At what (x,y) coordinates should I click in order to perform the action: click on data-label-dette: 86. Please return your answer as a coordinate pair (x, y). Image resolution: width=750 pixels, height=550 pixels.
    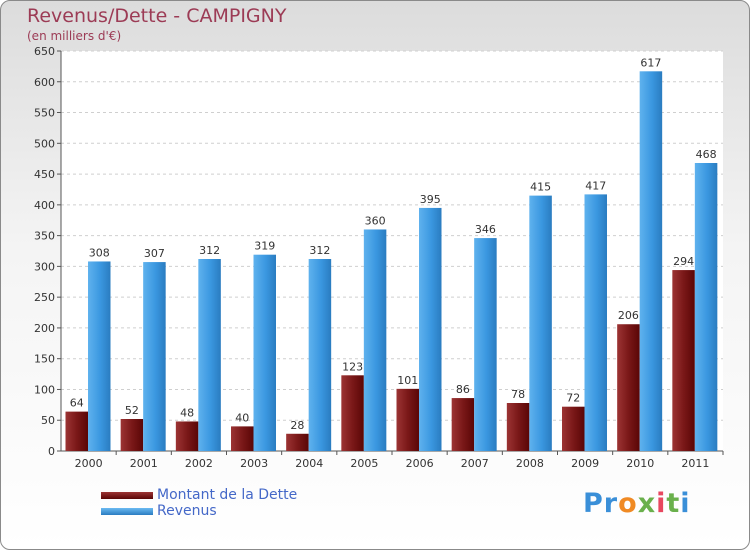
    Looking at the image, I should click on (463, 389).